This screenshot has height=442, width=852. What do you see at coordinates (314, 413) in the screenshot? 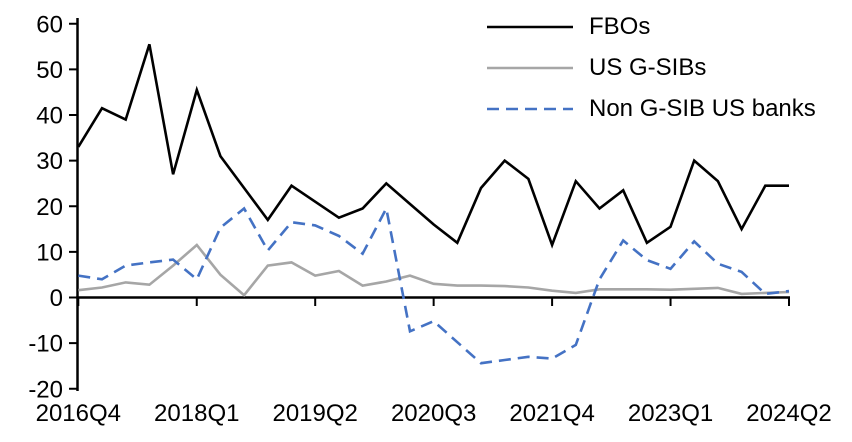
I see `x-axis-tick-label: 2019Q2` at bounding box center [314, 413].